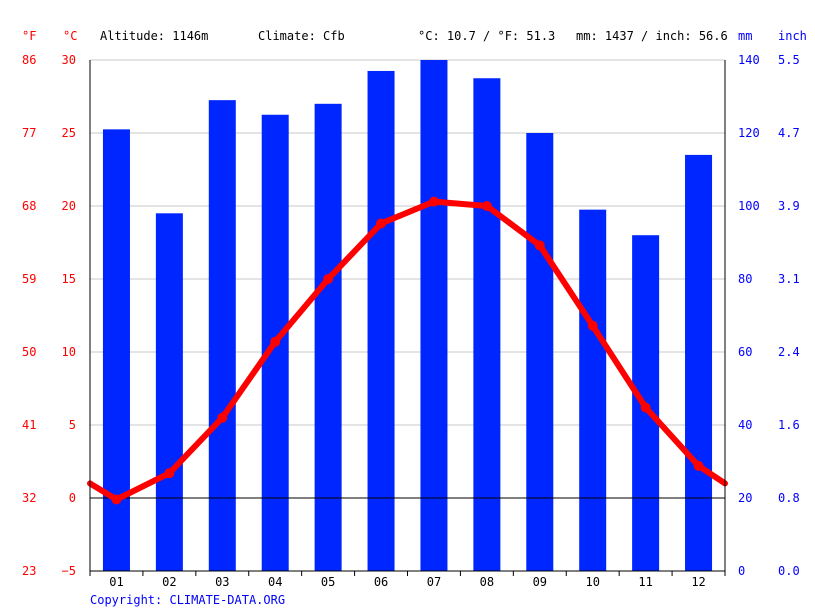 This screenshot has width=815, height=611. I want to click on temp-average-label: °C: 10.7 / °F: 51.3, so click(486, 36).